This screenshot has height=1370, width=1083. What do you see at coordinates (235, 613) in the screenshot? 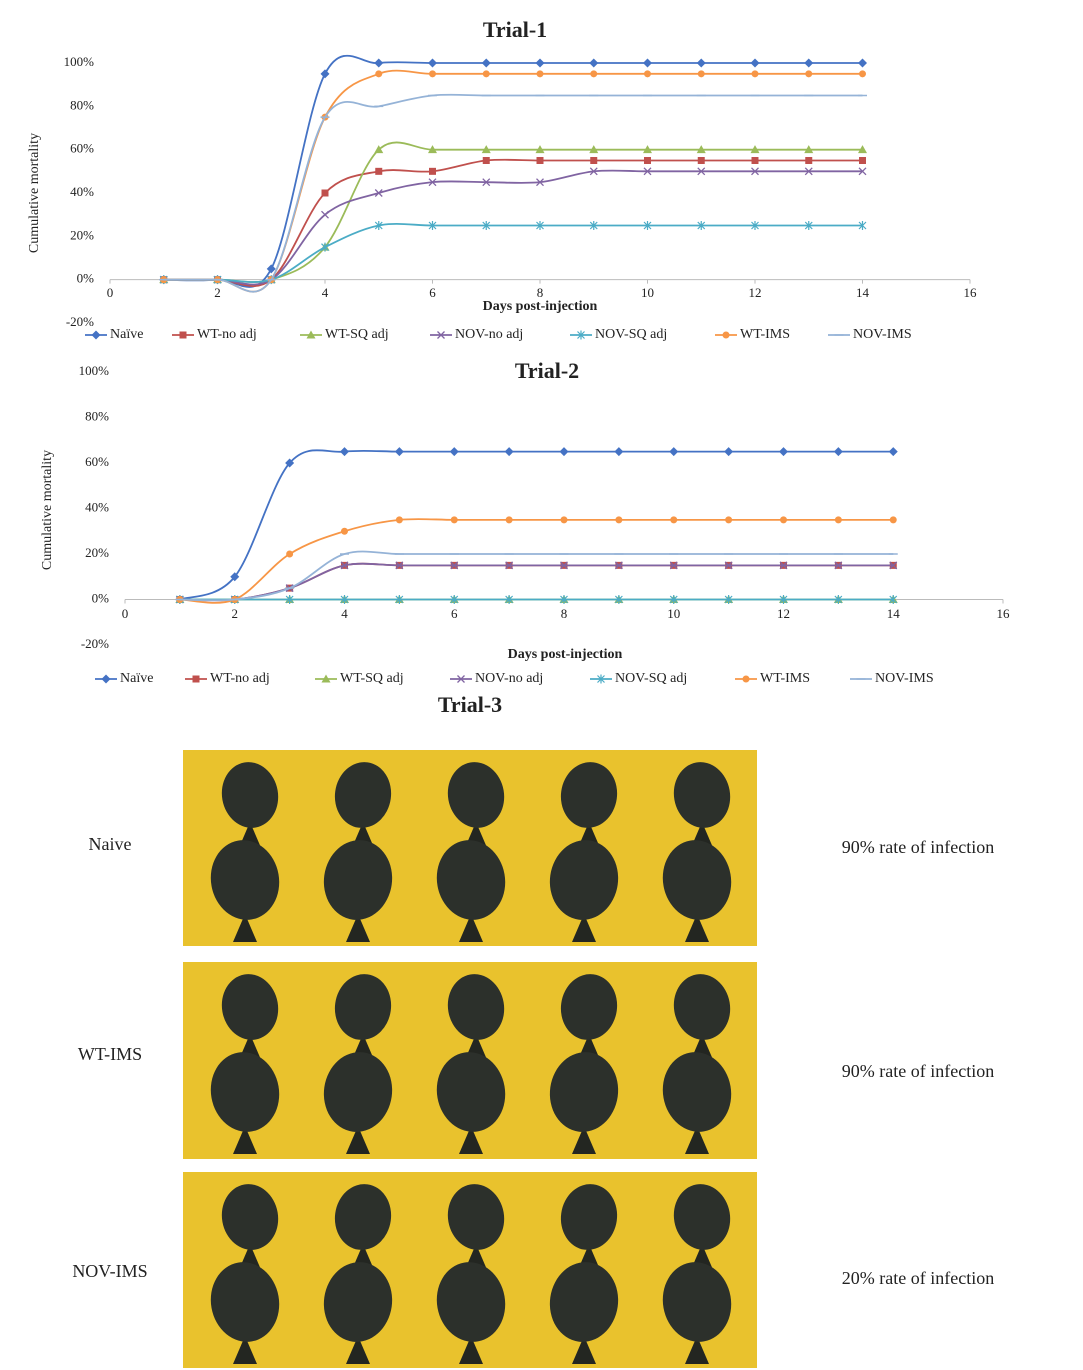
I see `x-tick-label: 2` at bounding box center [235, 613].